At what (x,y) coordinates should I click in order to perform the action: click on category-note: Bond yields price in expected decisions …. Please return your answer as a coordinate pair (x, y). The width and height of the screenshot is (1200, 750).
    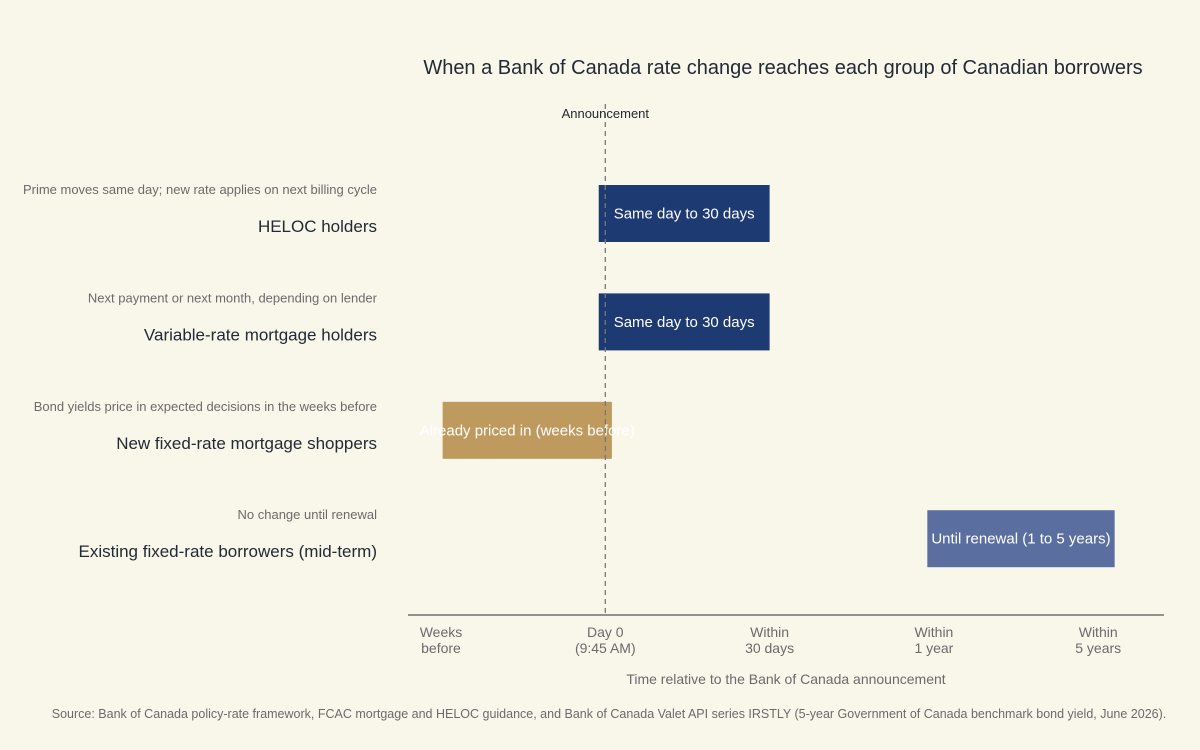
    Looking at the image, I should click on (205, 406).